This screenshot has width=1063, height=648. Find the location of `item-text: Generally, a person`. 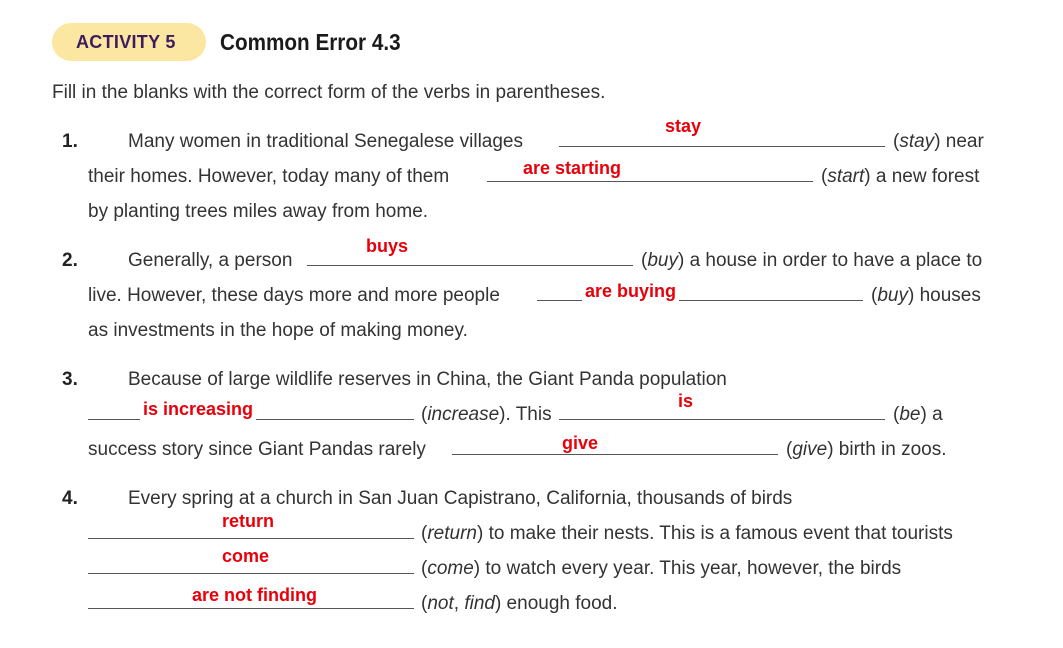

item-text: Generally, a person is located at coordinates (210, 260).